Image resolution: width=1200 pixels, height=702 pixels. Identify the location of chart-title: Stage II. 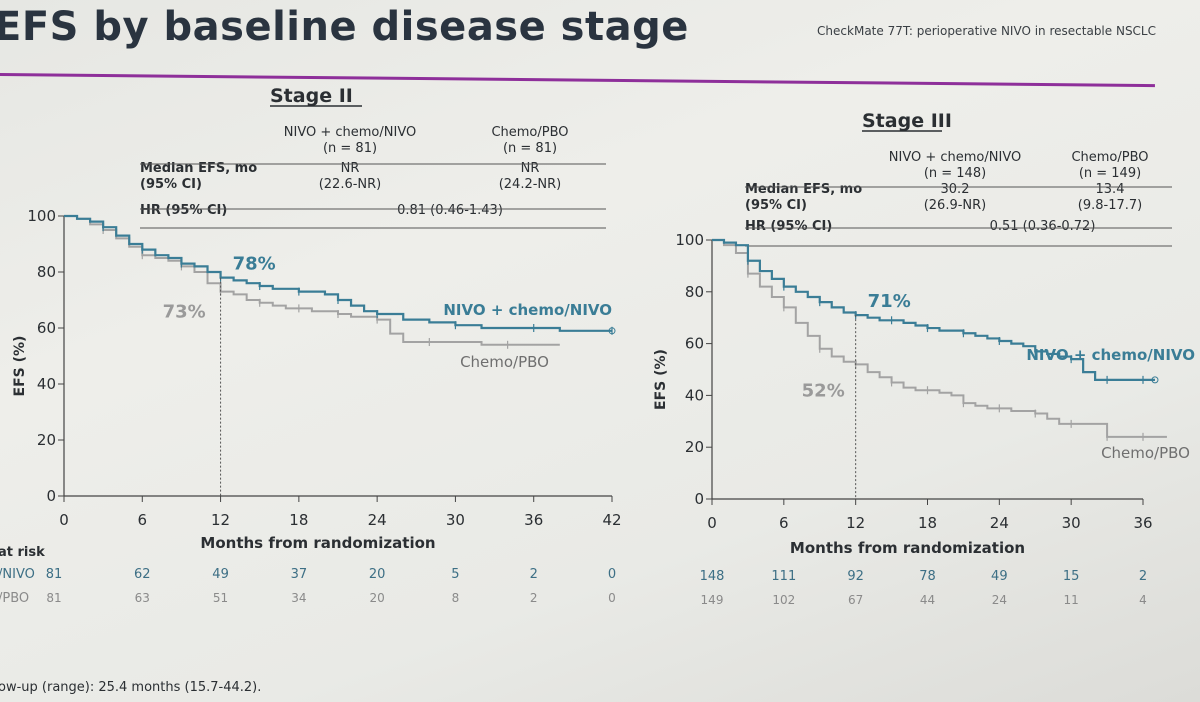
(311, 96).